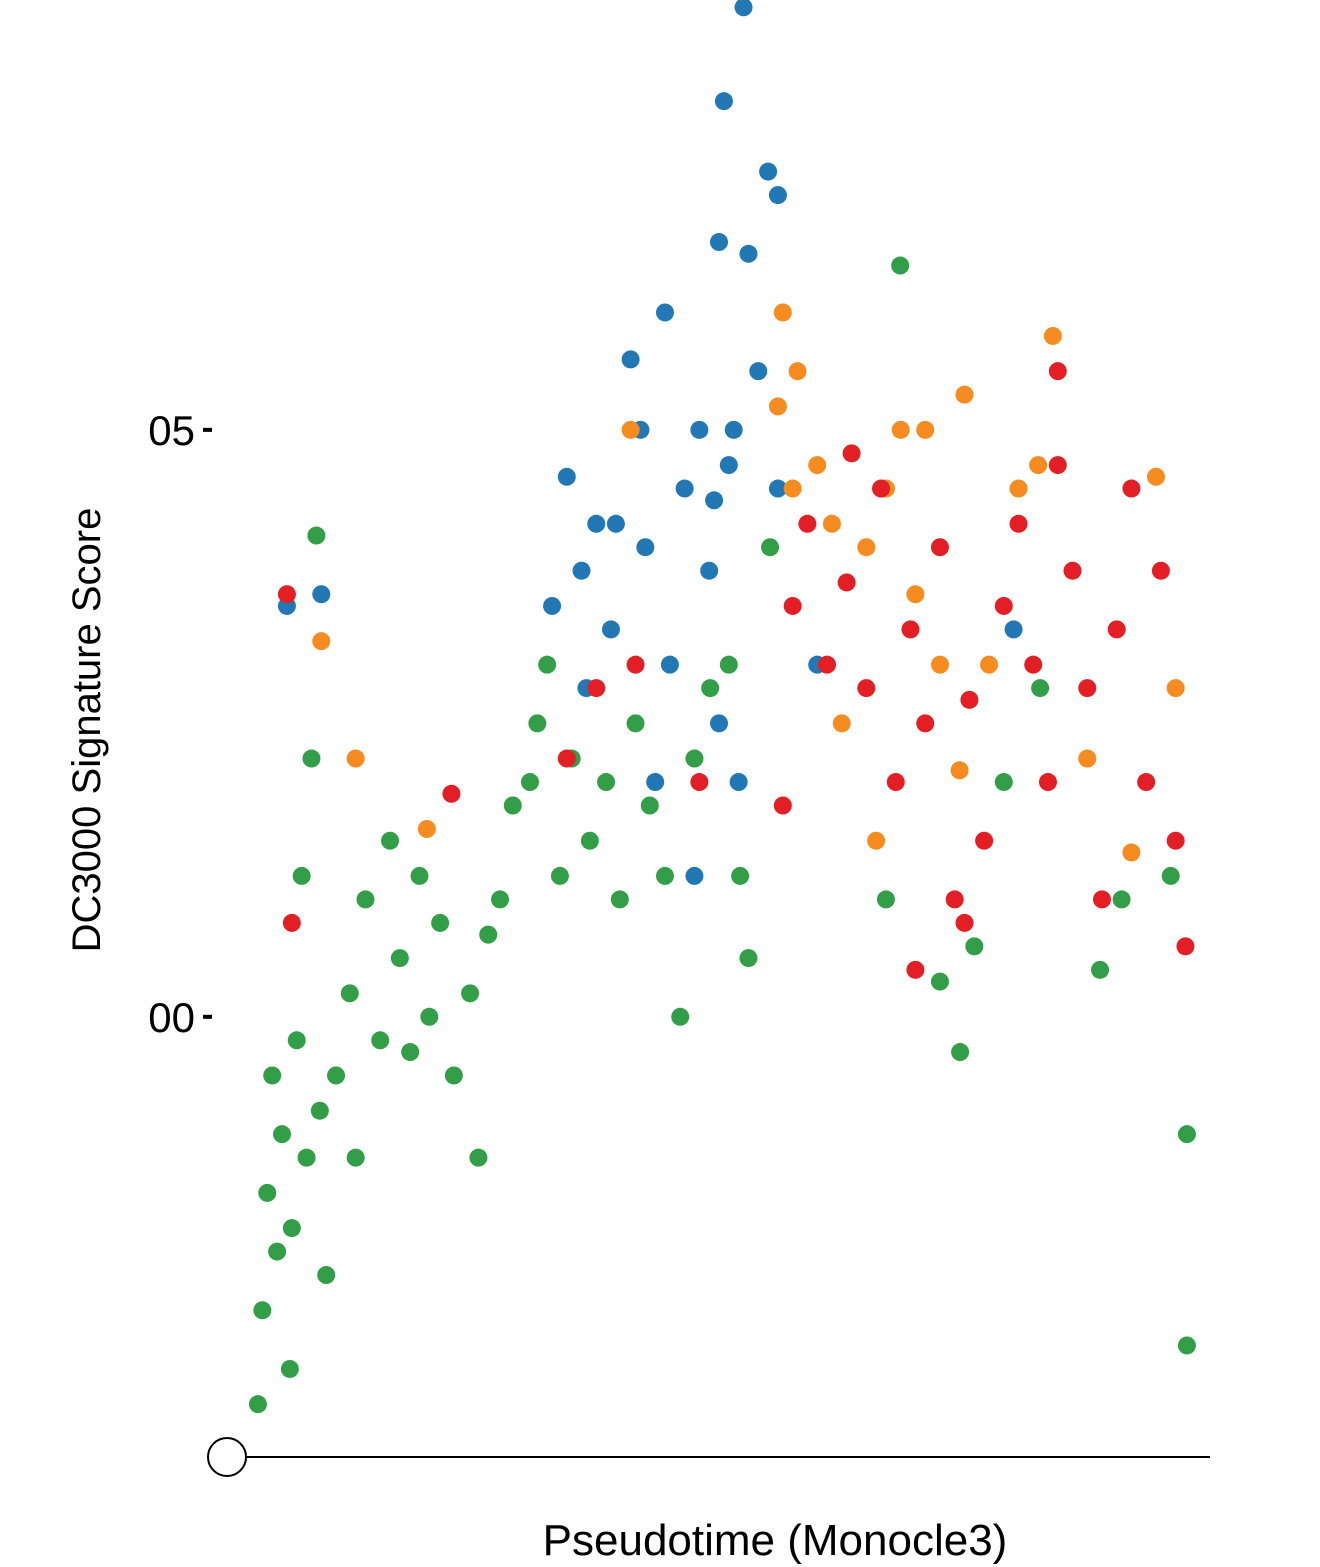 The image size is (1320, 1567). Describe the element at coordinates (87, 730) in the screenshot. I see `y-axis-label: DC3000 Signature Score` at that location.